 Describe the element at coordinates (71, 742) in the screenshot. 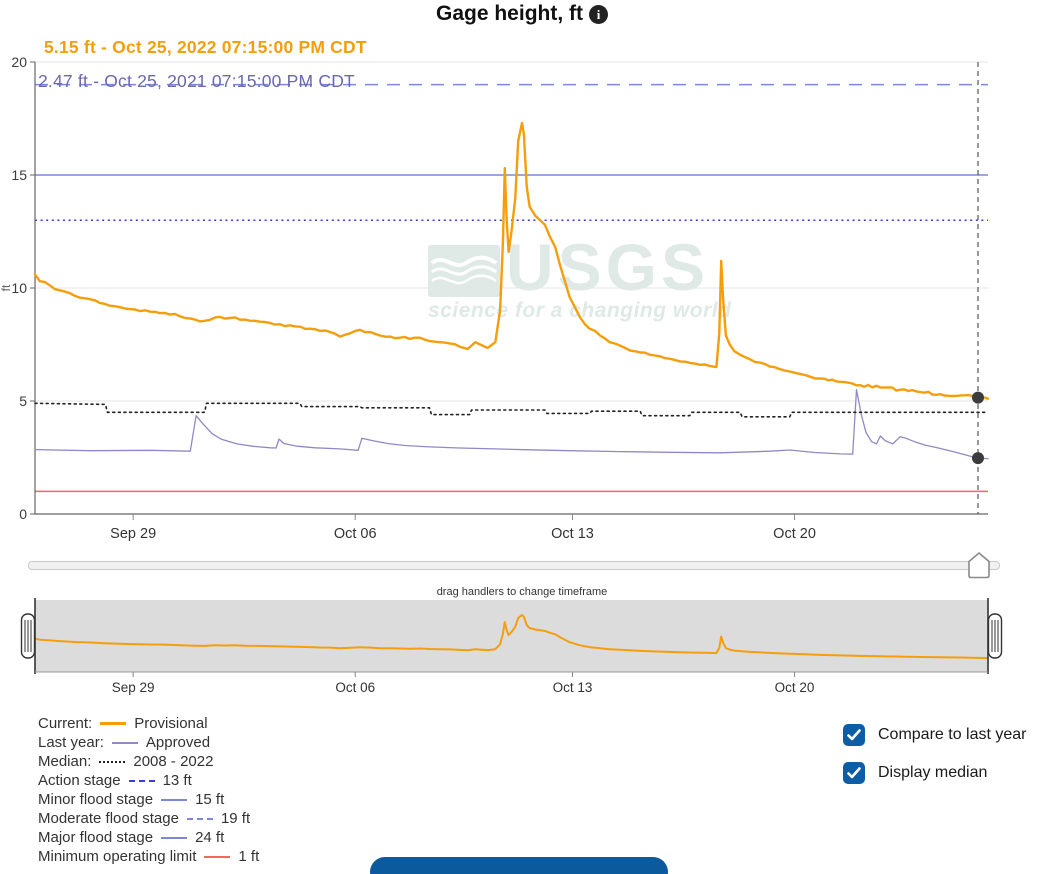

I see `legend-label: Last year:` at that location.